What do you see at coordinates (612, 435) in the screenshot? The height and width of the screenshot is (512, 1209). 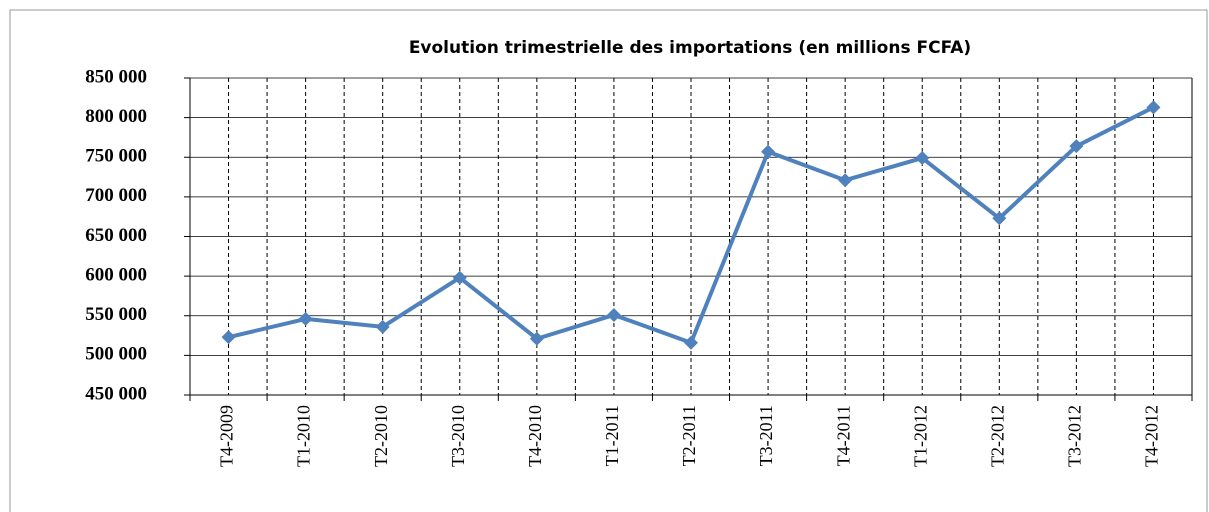 I see `x-tick-label: T1-2011` at bounding box center [612, 435].